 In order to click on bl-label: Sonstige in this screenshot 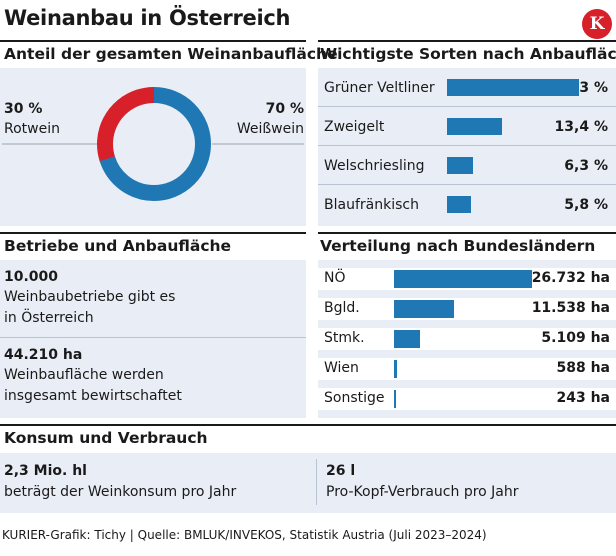, I will do `click(354, 398)`.